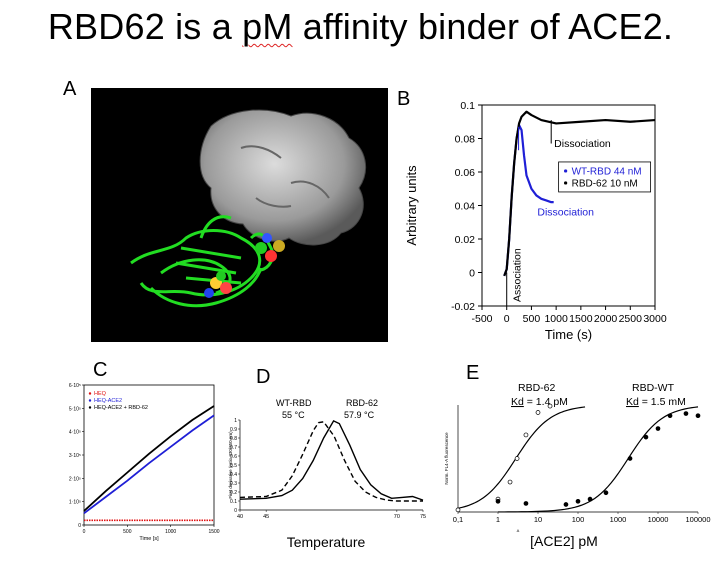 The width and height of the screenshot is (721, 586). Describe the element at coordinates (463, 307) in the screenshot. I see `chart-b-ytick-label: -0.02` at that location.